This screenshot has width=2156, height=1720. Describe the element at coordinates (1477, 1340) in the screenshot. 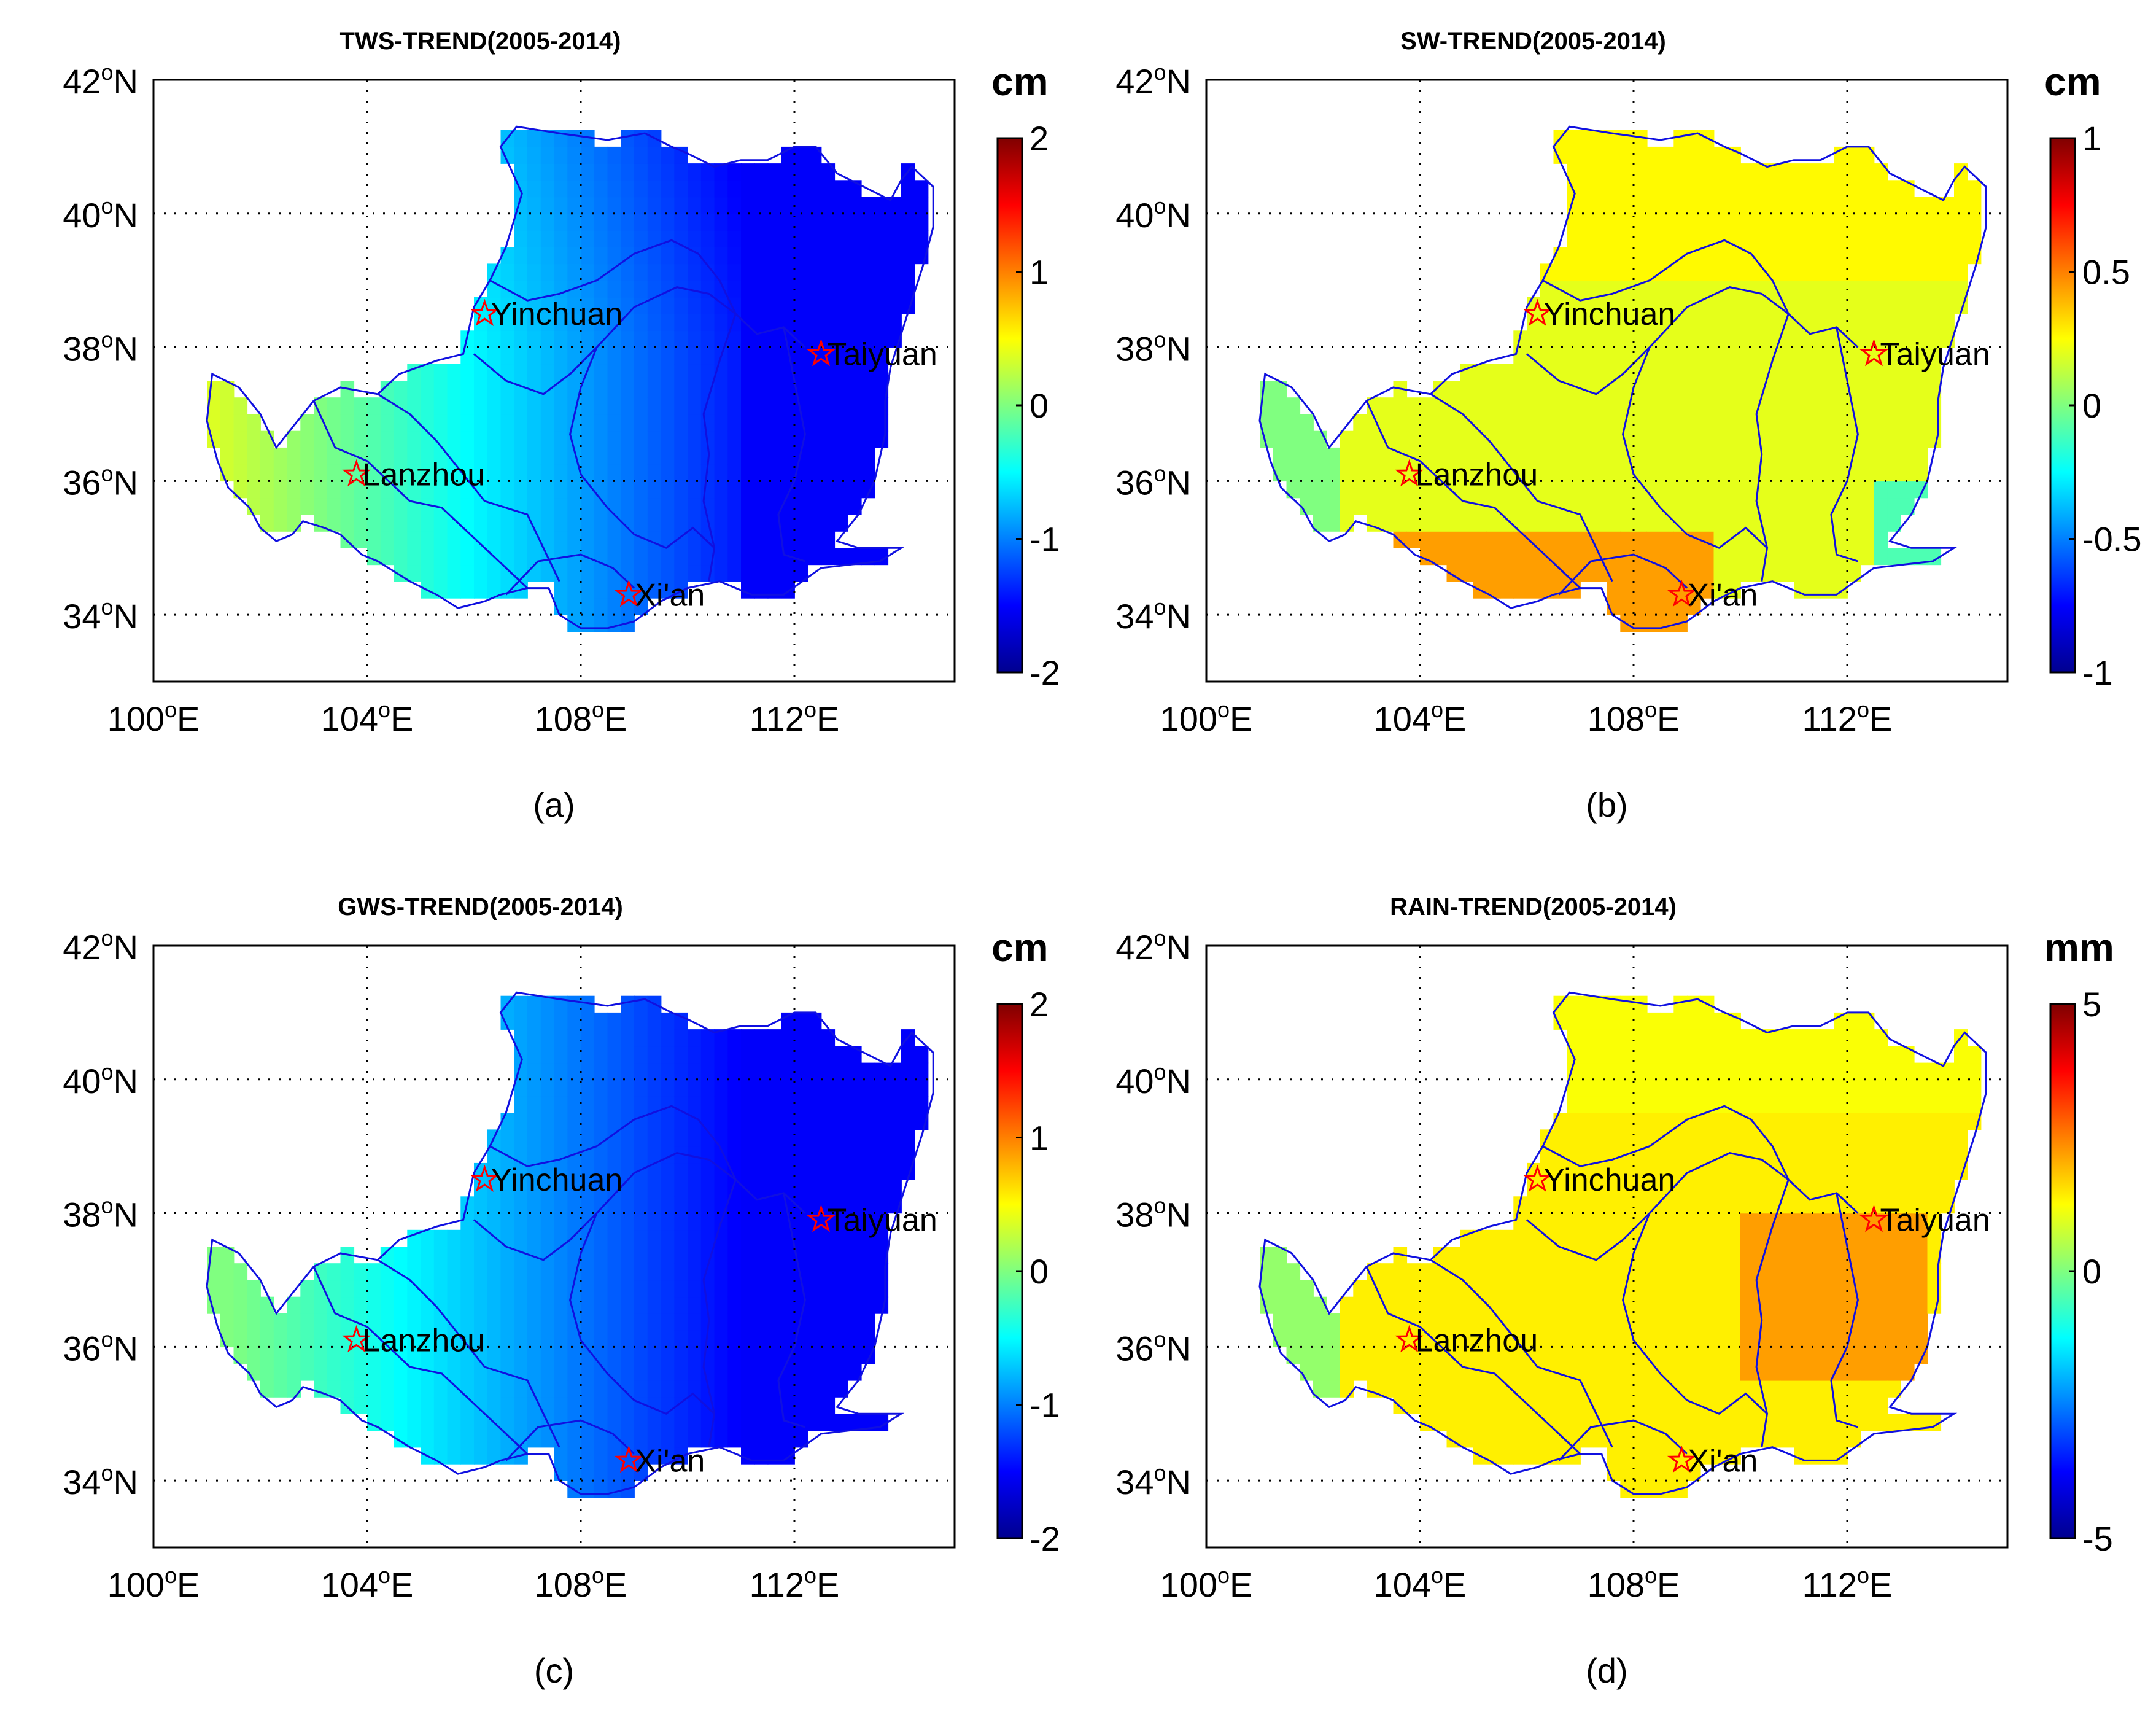

I see `city-label: Lanzhou` at that location.